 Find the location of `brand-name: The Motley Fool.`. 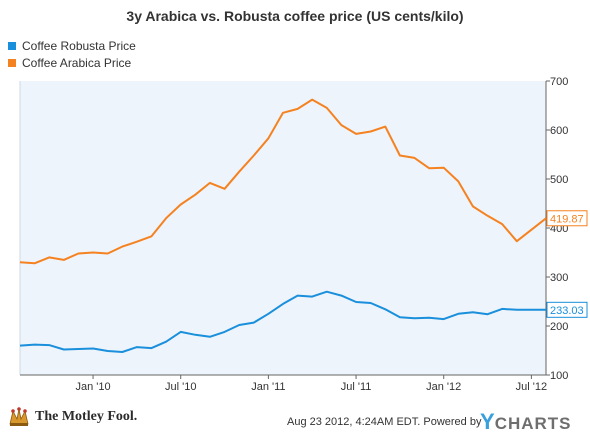

brand-name: The Motley Fool. is located at coordinates (86, 416).